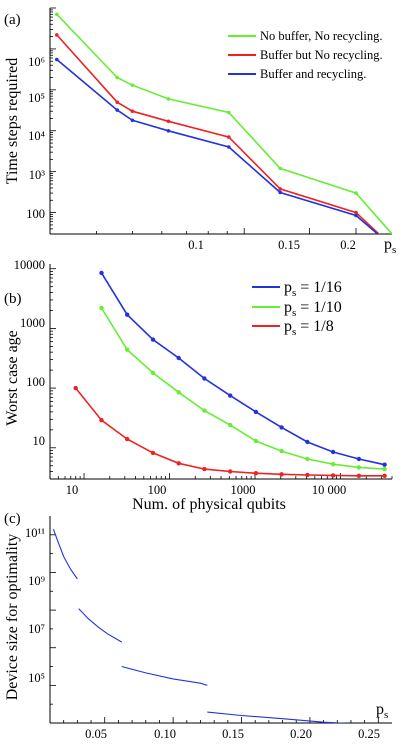 The width and height of the screenshot is (415, 756). Describe the element at coordinates (35, 533) in the screenshot. I see `panel-c-y-tick-label: 10¹¹` at that location.